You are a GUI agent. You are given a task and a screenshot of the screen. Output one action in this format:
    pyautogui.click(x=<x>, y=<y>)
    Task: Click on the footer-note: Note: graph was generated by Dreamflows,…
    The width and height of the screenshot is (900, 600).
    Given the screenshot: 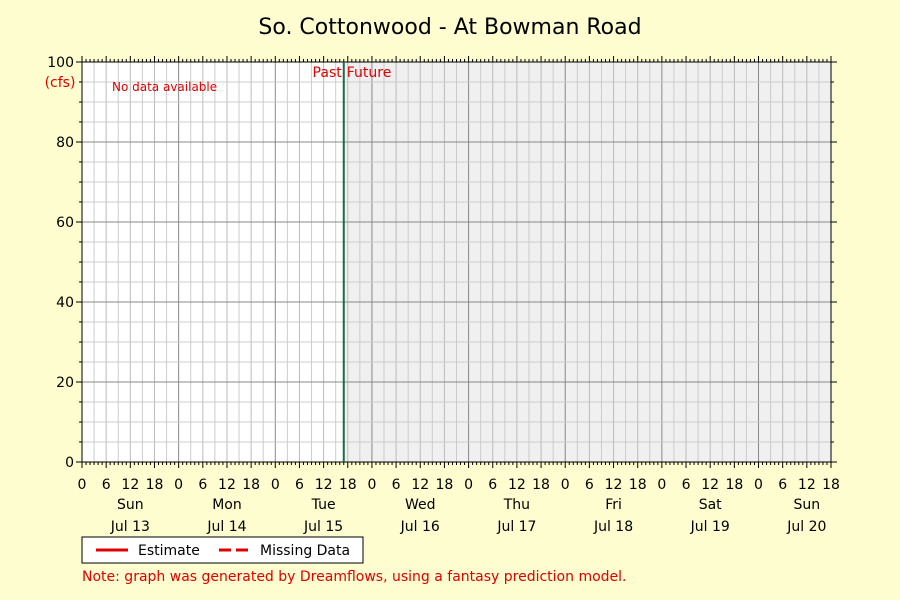 What is the action you would take?
    pyautogui.click(x=354, y=577)
    